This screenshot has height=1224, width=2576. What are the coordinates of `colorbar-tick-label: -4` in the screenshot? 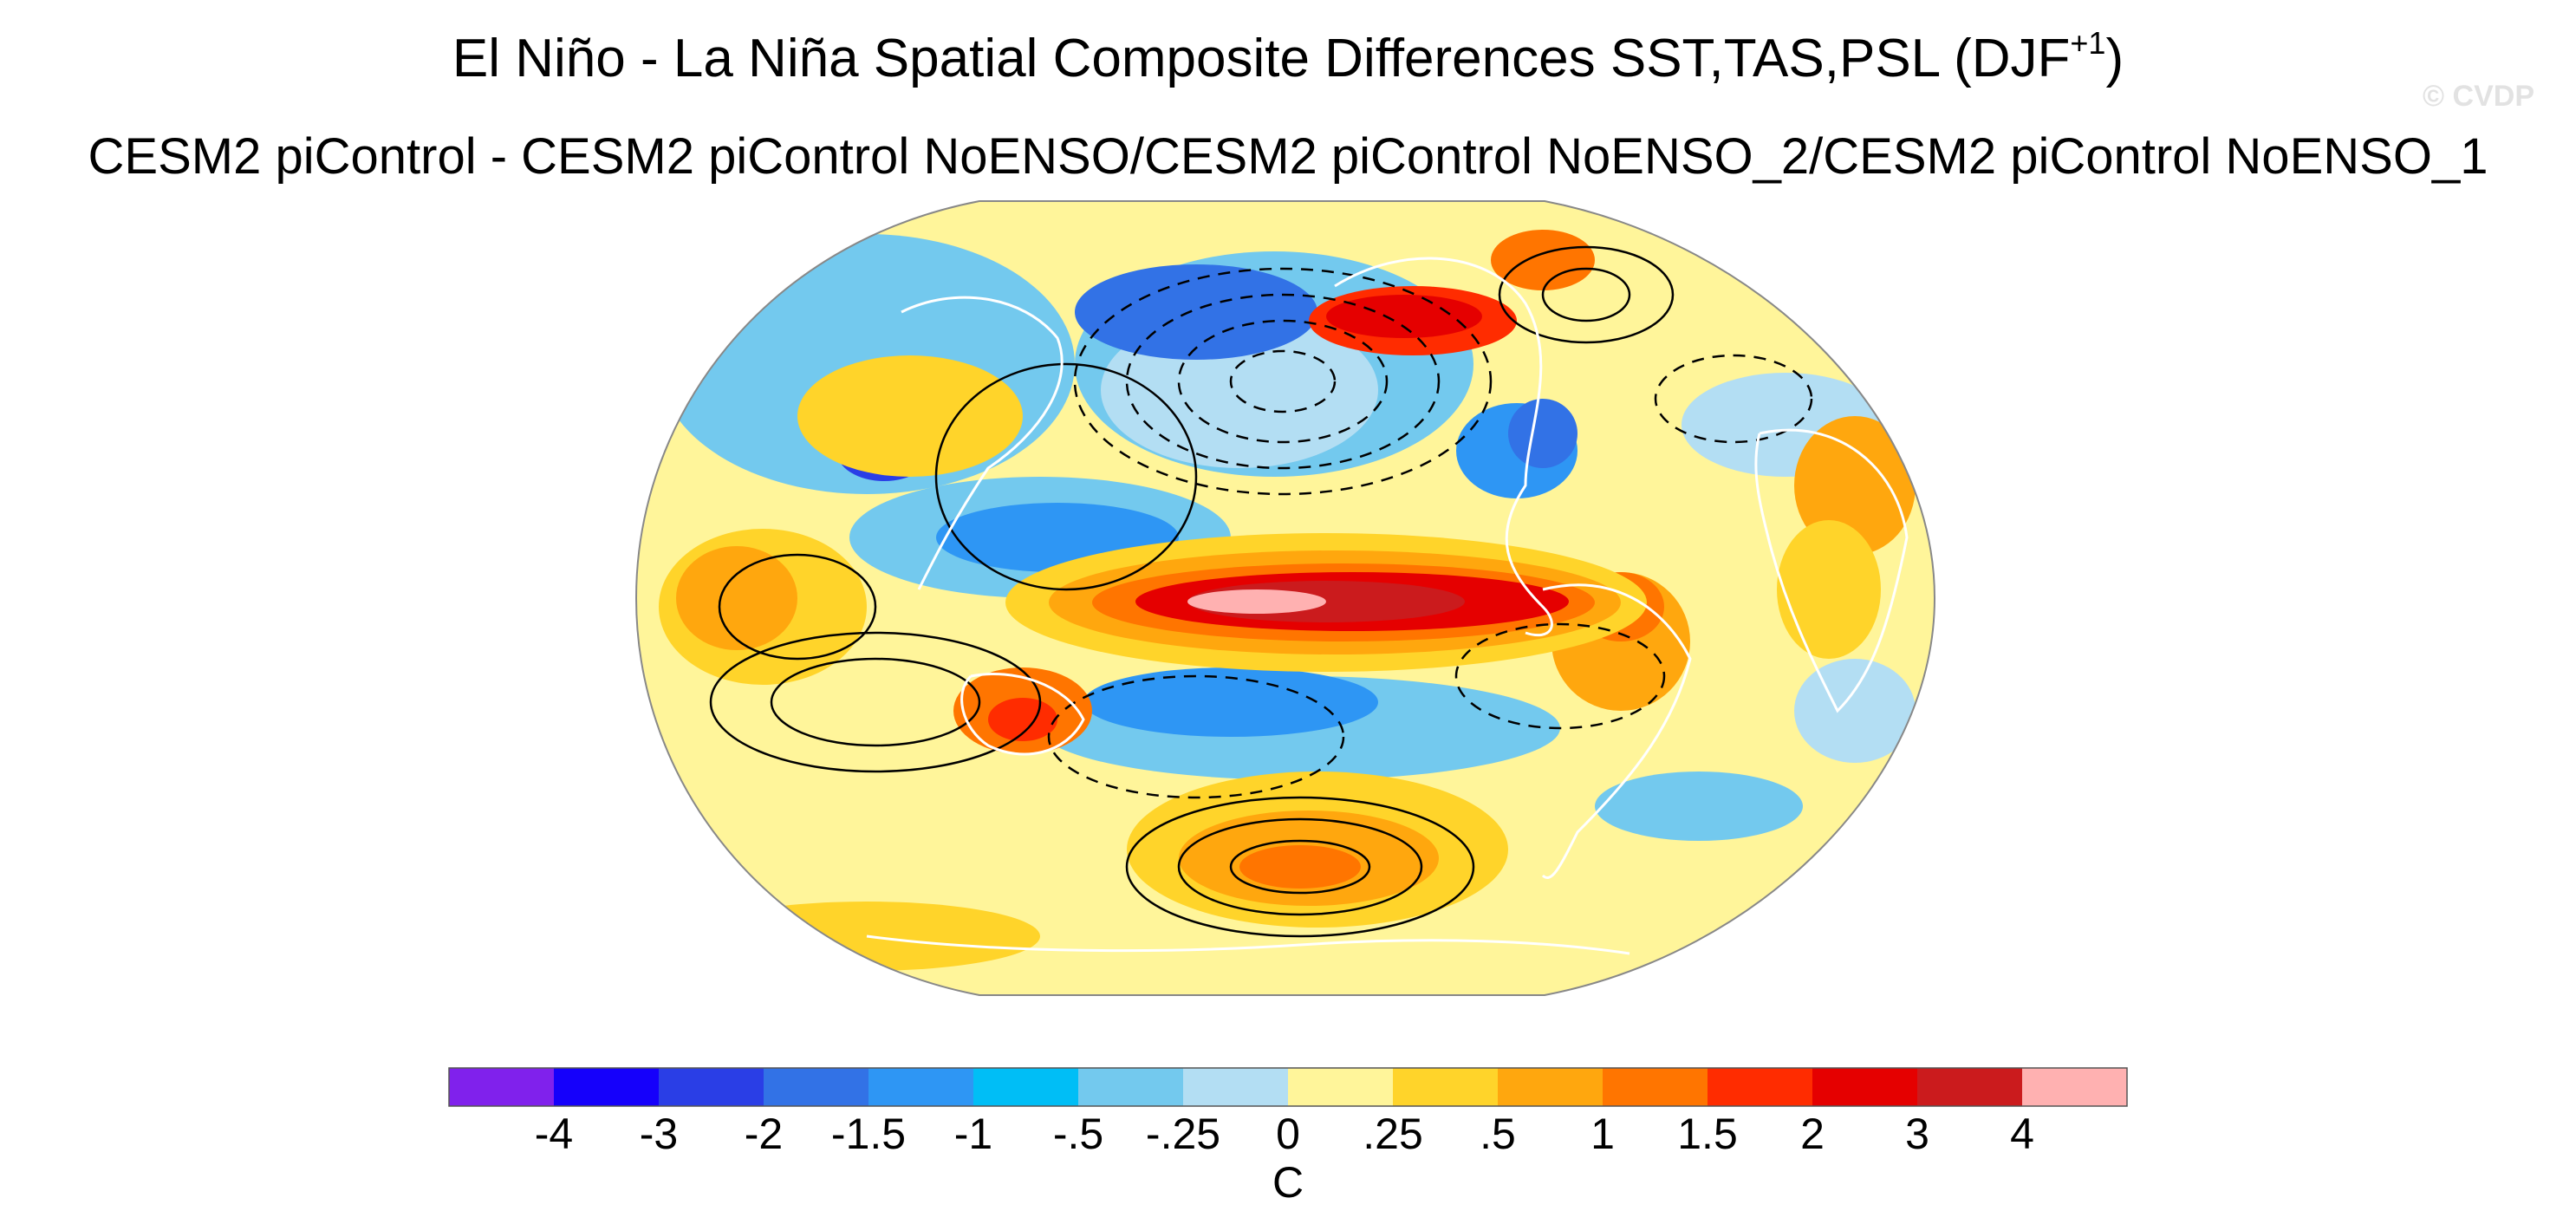 It's located at (554, 1134).